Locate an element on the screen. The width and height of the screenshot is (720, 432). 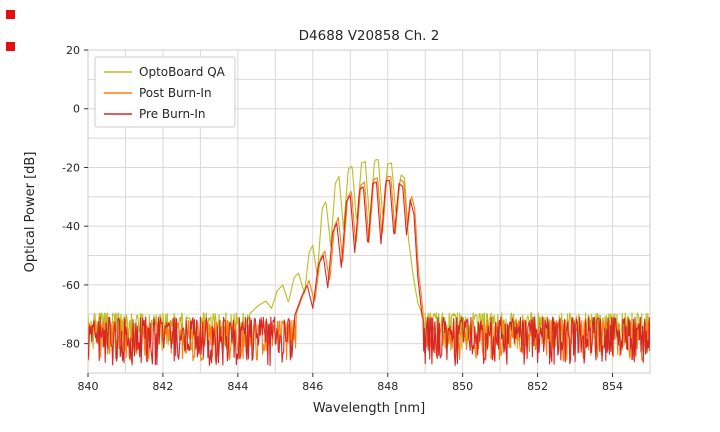
y-axis-label: Optical Power [dB] is located at coordinates (30, 212).